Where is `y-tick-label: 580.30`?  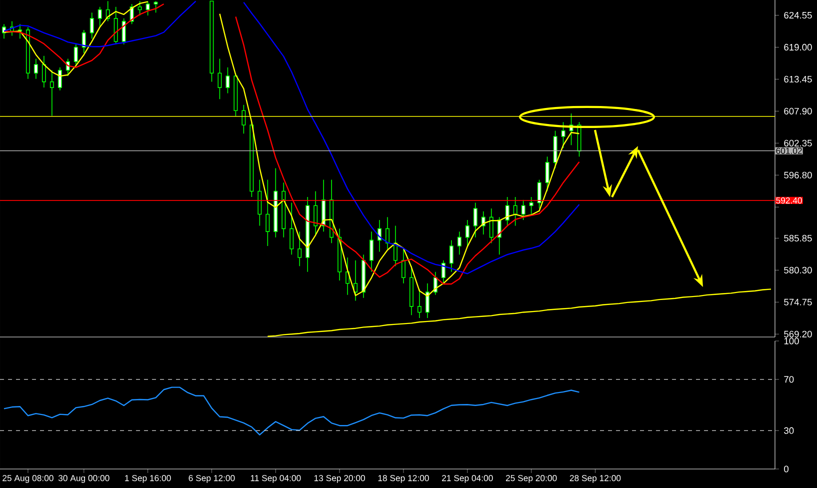 y-tick-label: 580.30 is located at coordinates (798, 270).